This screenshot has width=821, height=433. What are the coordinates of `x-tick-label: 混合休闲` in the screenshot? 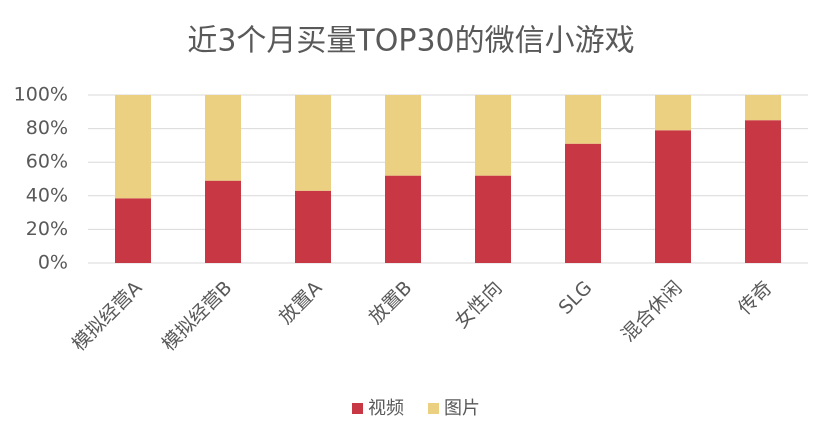 It's located at (651, 311).